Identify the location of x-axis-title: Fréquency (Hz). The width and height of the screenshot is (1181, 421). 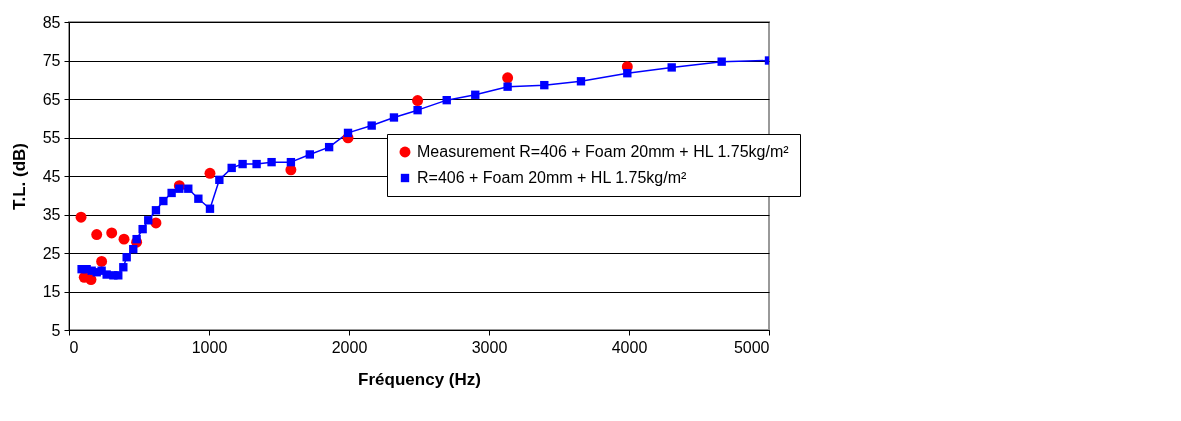
(419, 379).